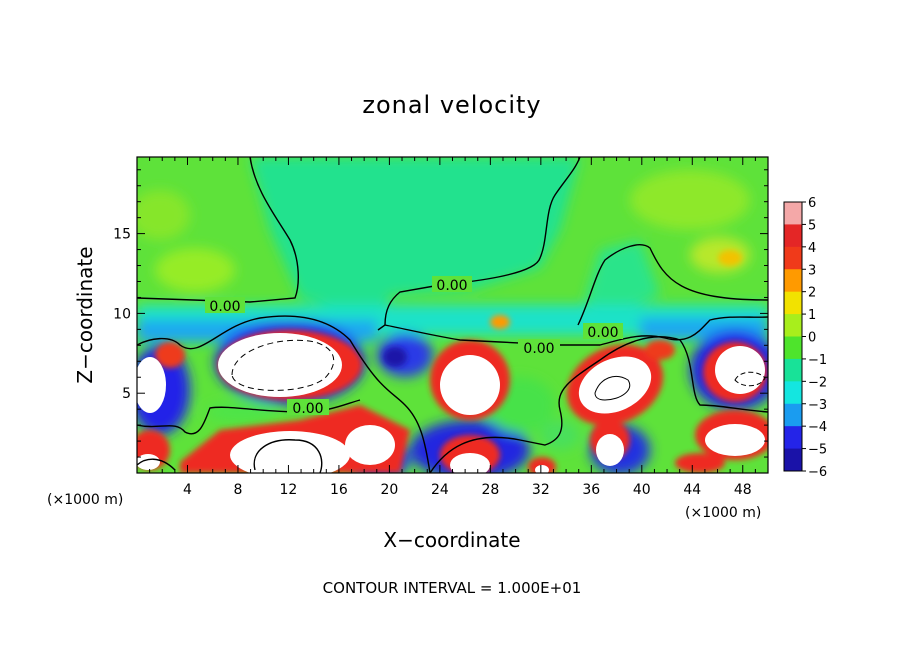  I want to click on colorbar-label: 4, so click(812, 248).